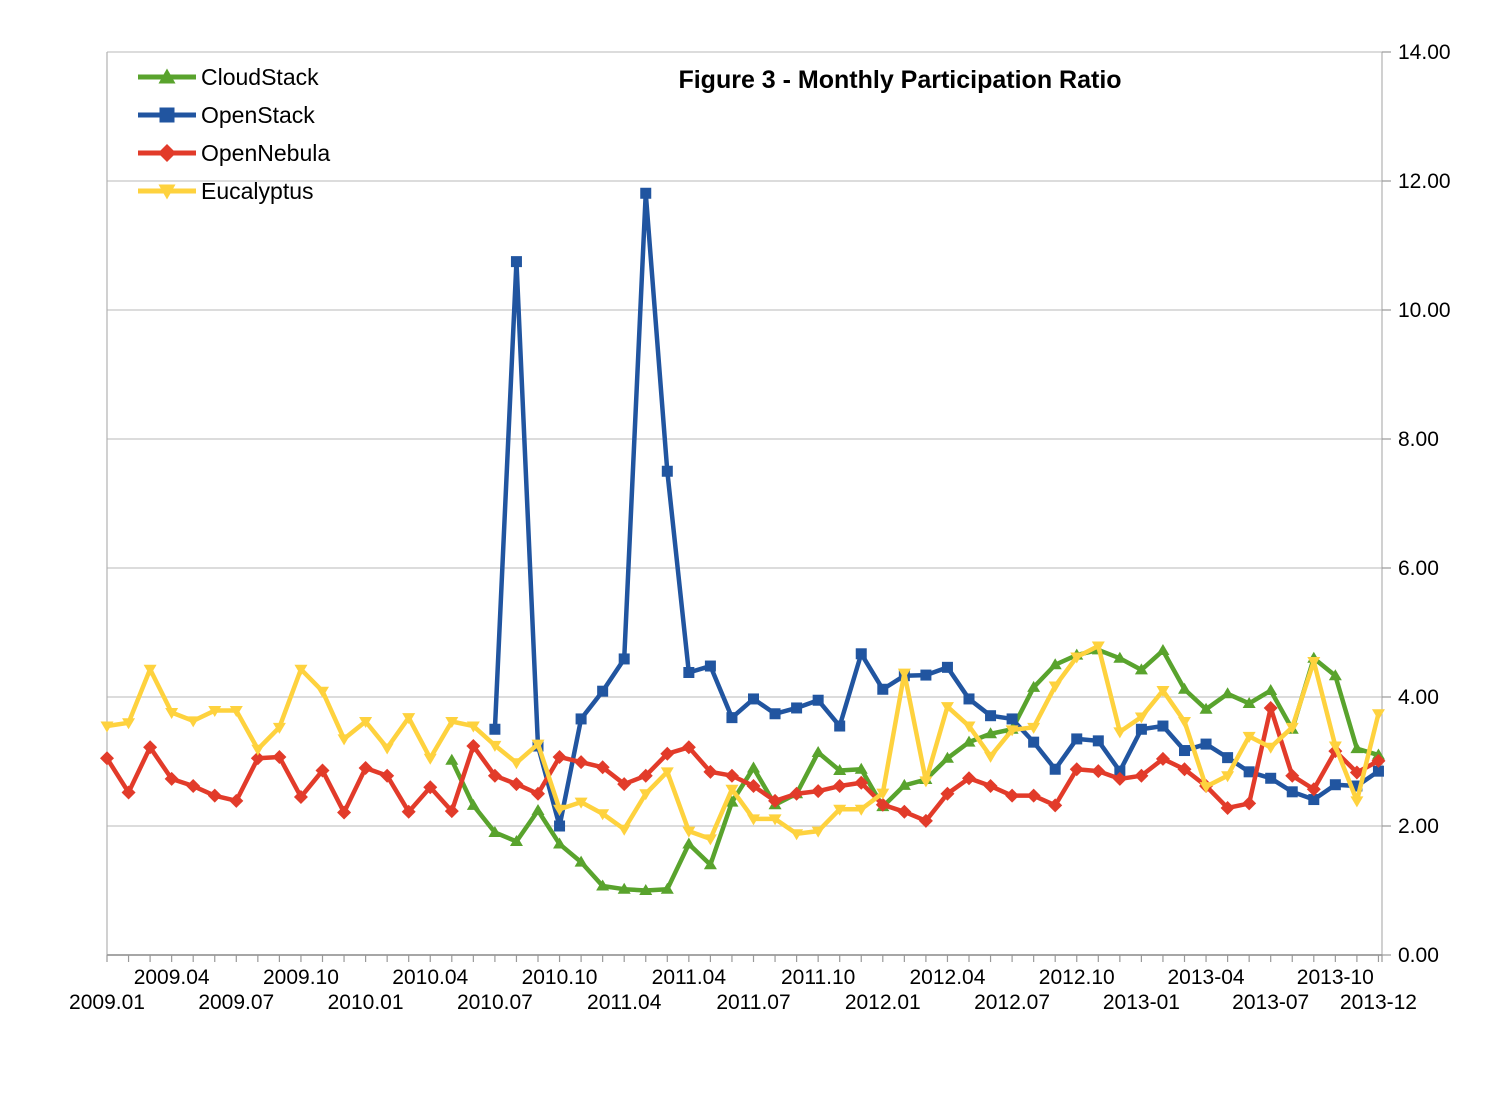 This screenshot has width=1488, height=1116. I want to click on chart-title: Figure 3 - Monthly Participation Ratio, so click(900, 80).